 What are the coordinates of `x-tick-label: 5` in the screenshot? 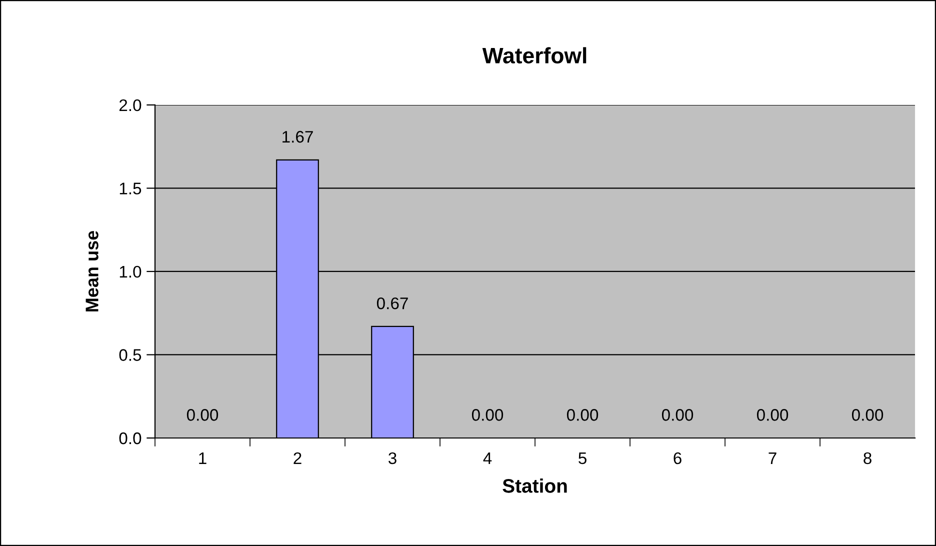 It's located at (582, 458).